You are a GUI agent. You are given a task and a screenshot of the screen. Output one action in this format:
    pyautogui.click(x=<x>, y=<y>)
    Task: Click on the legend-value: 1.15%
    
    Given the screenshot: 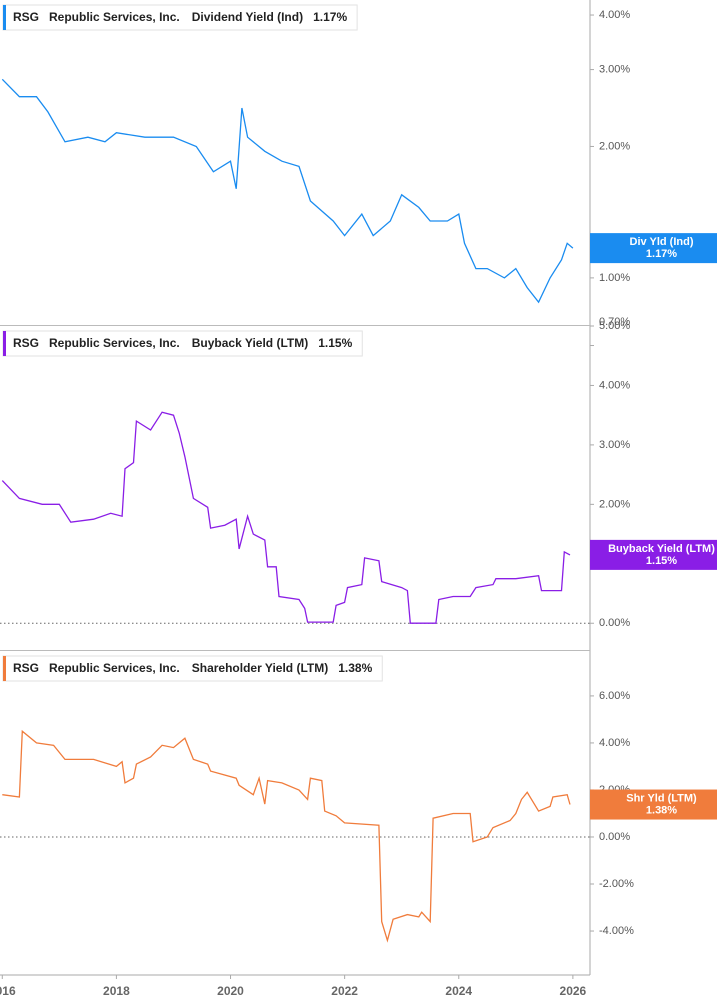 What is the action you would take?
    pyautogui.click(x=335, y=343)
    